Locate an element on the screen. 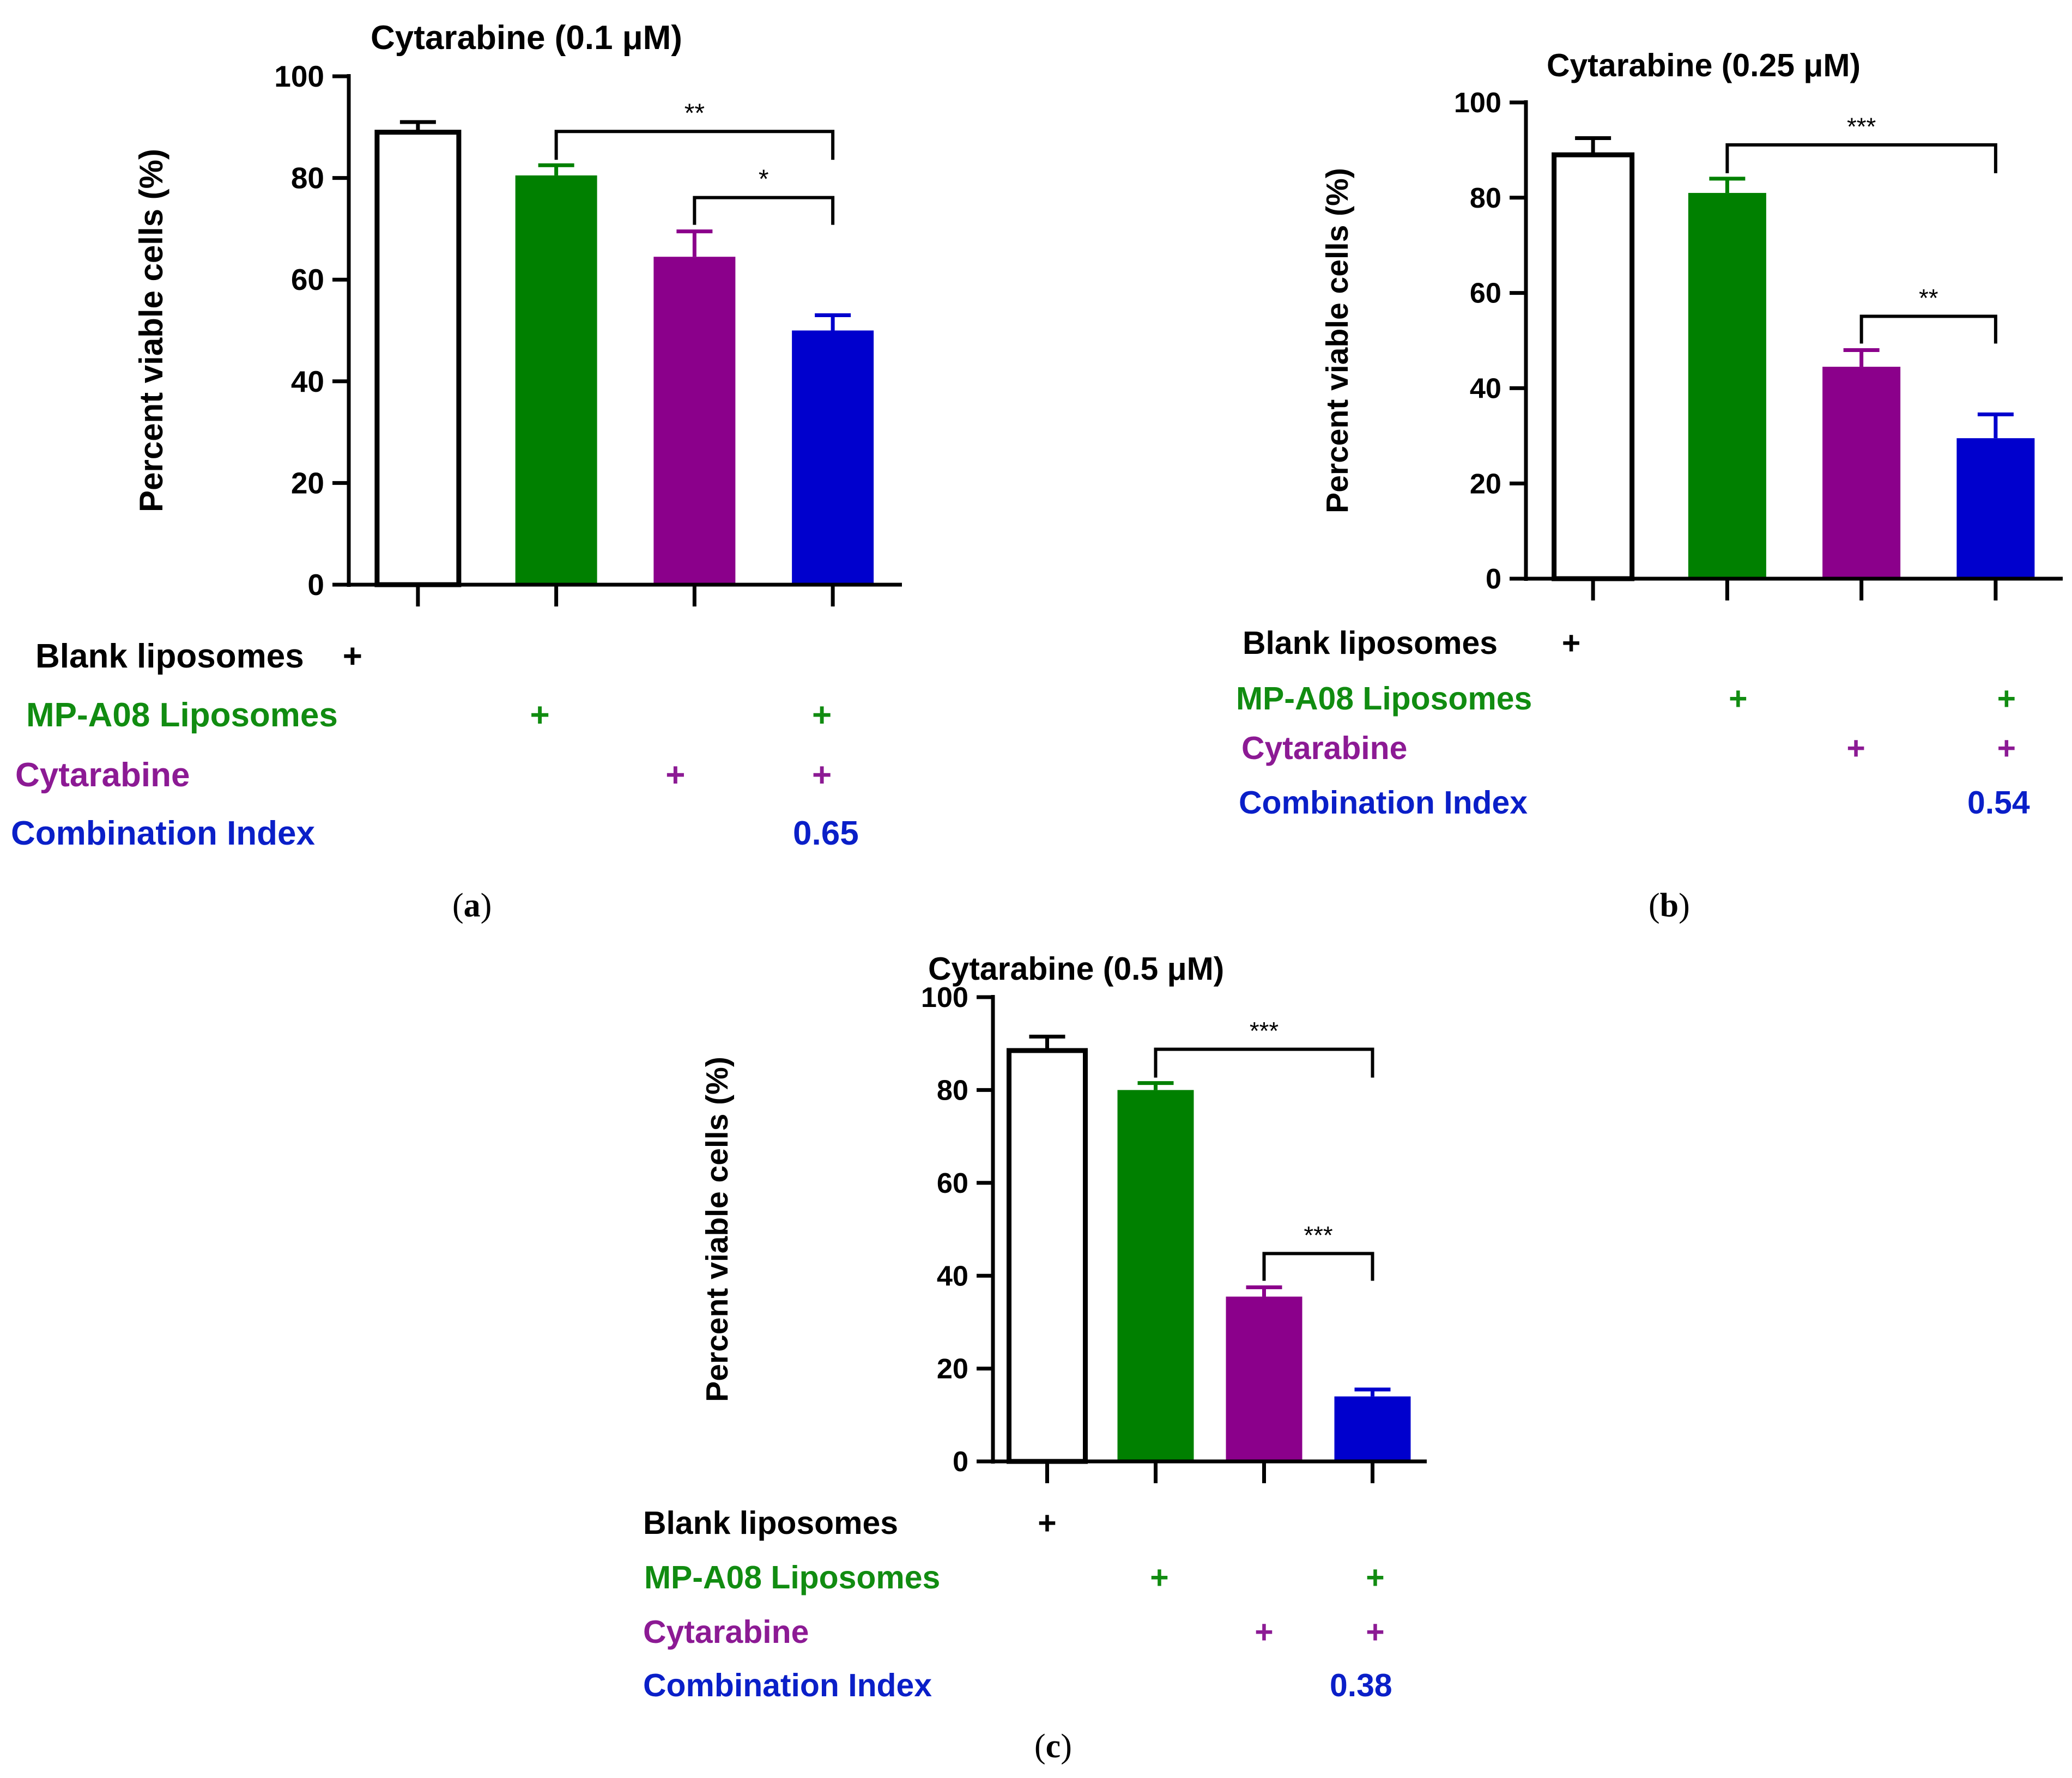 The height and width of the screenshot is (1778, 2072). caption-letter: c is located at coordinates (1053, 1746).